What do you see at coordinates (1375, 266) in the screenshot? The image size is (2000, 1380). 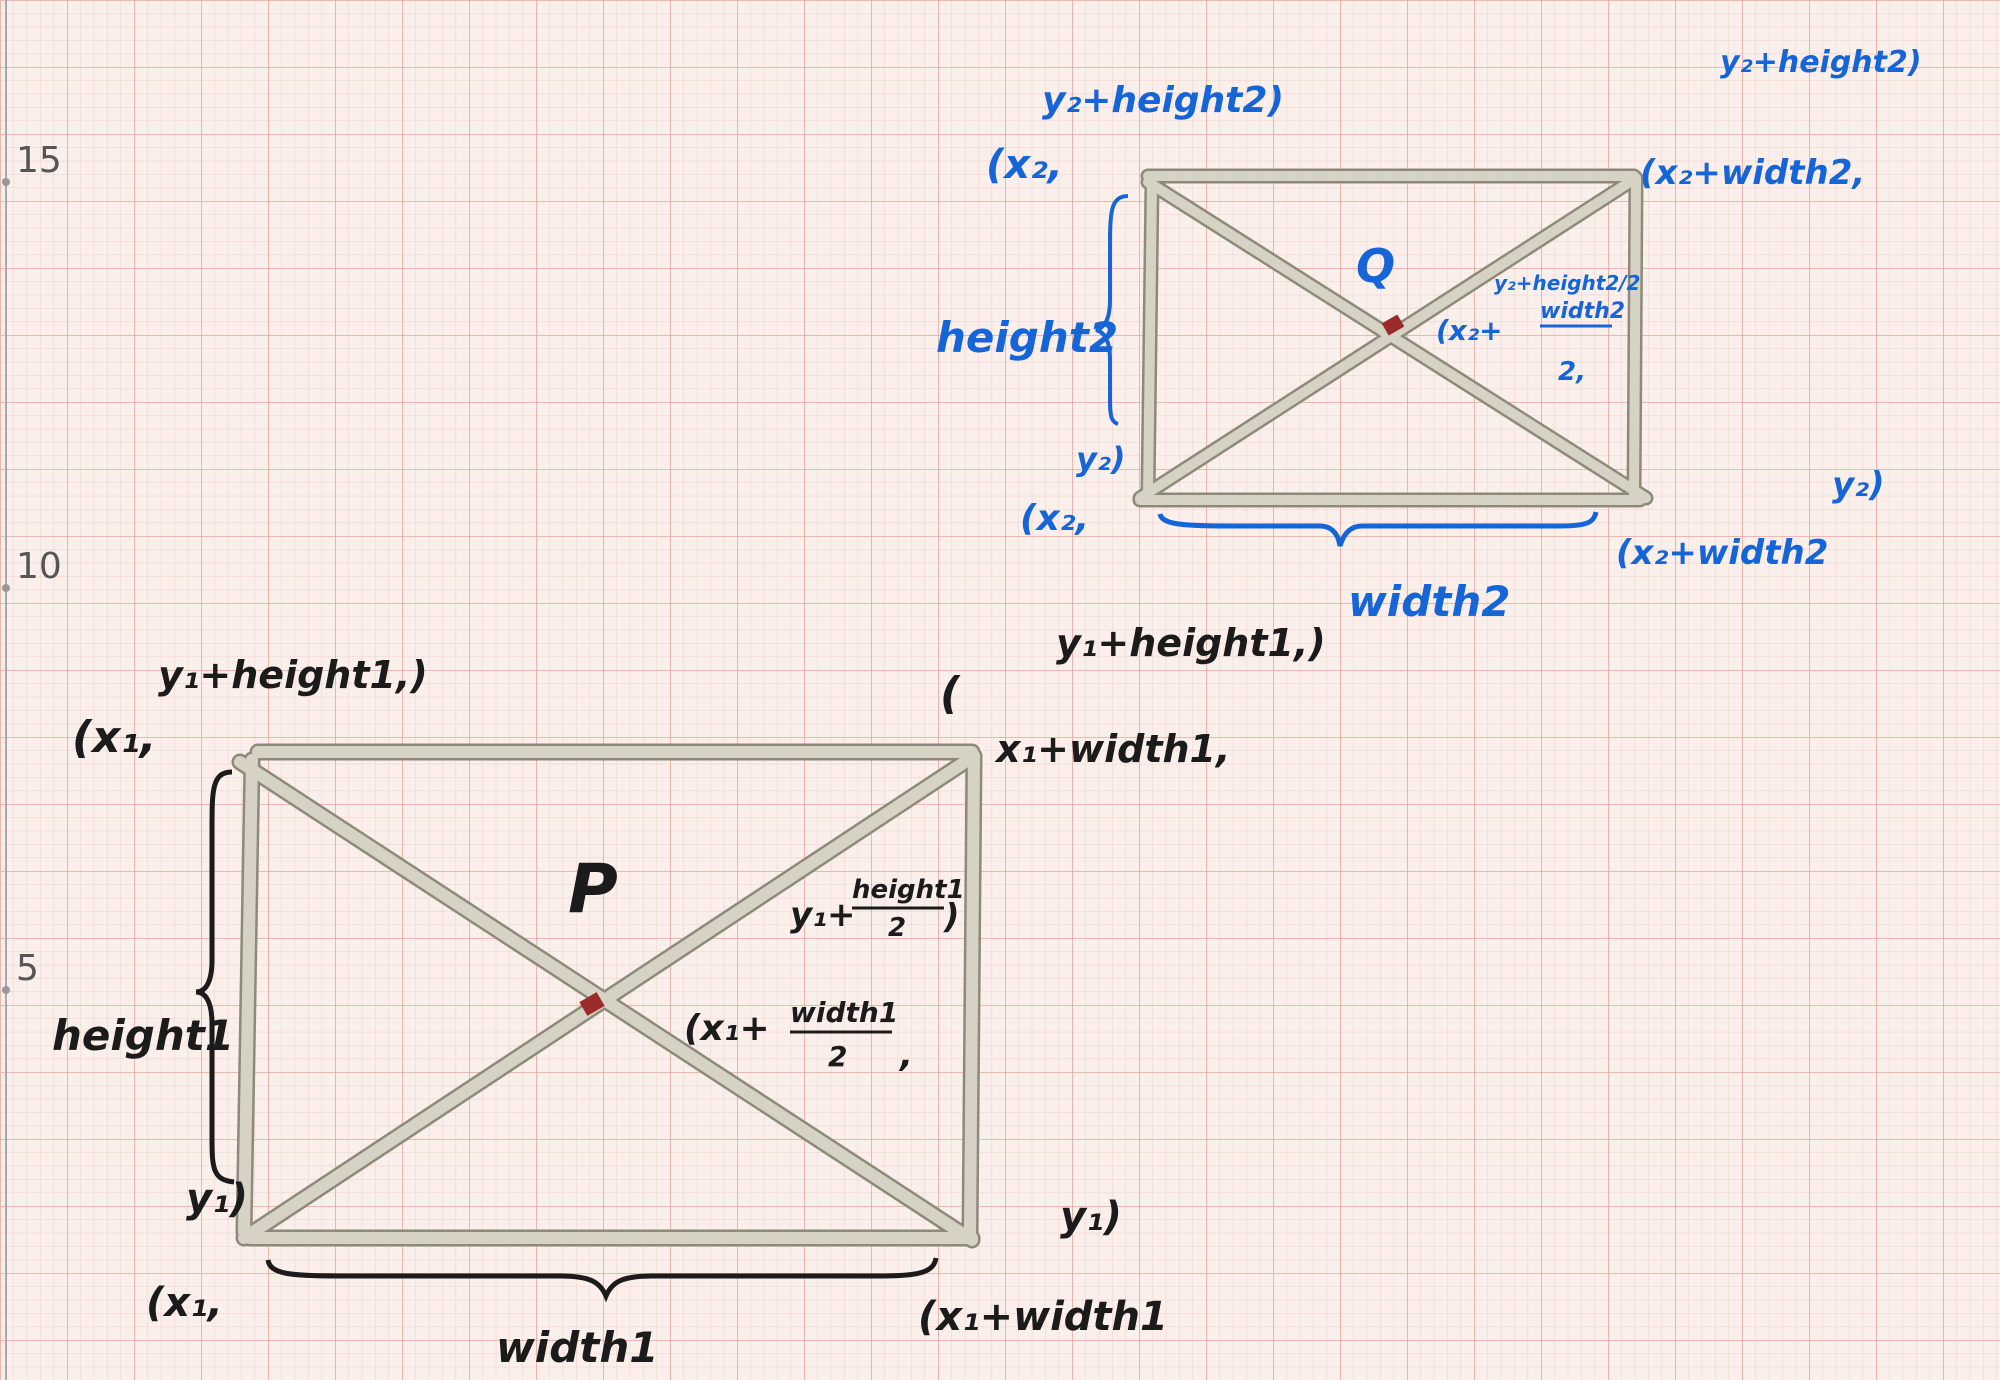 I see `rect-q-name: Q` at bounding box center [1375, 266].